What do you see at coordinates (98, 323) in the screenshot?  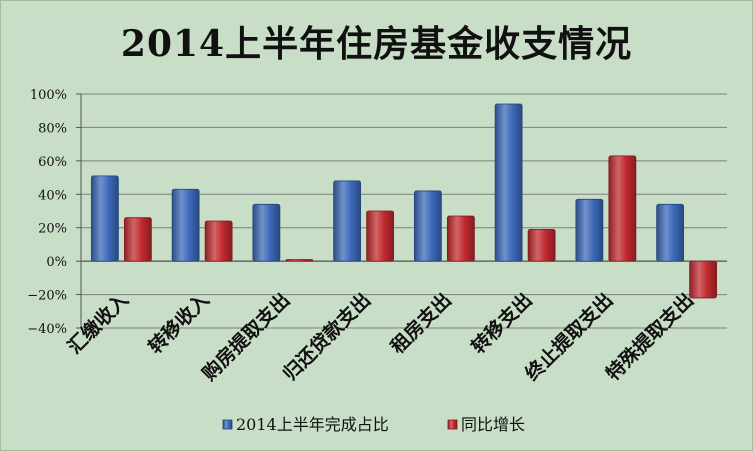 I see `category-label: 汇缴收入` at bounding box center [98, 323].